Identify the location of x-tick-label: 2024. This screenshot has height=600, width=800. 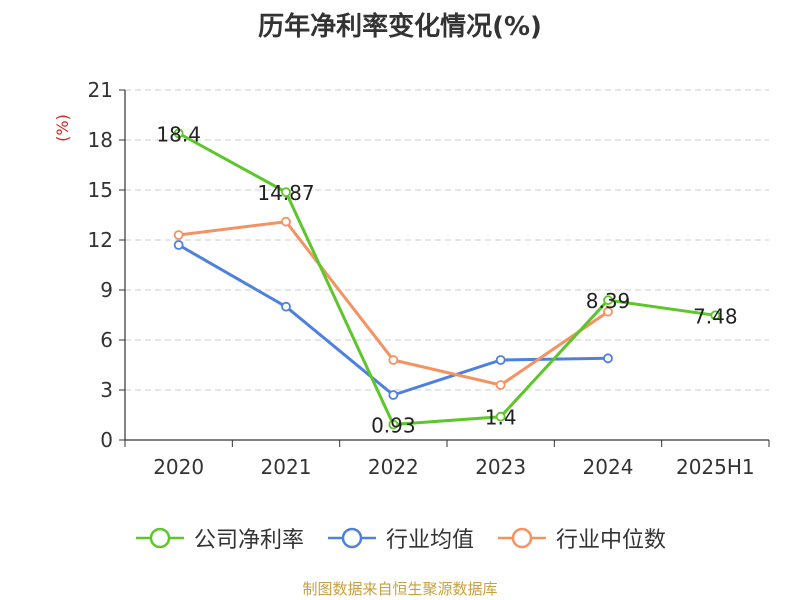
(608, 467).